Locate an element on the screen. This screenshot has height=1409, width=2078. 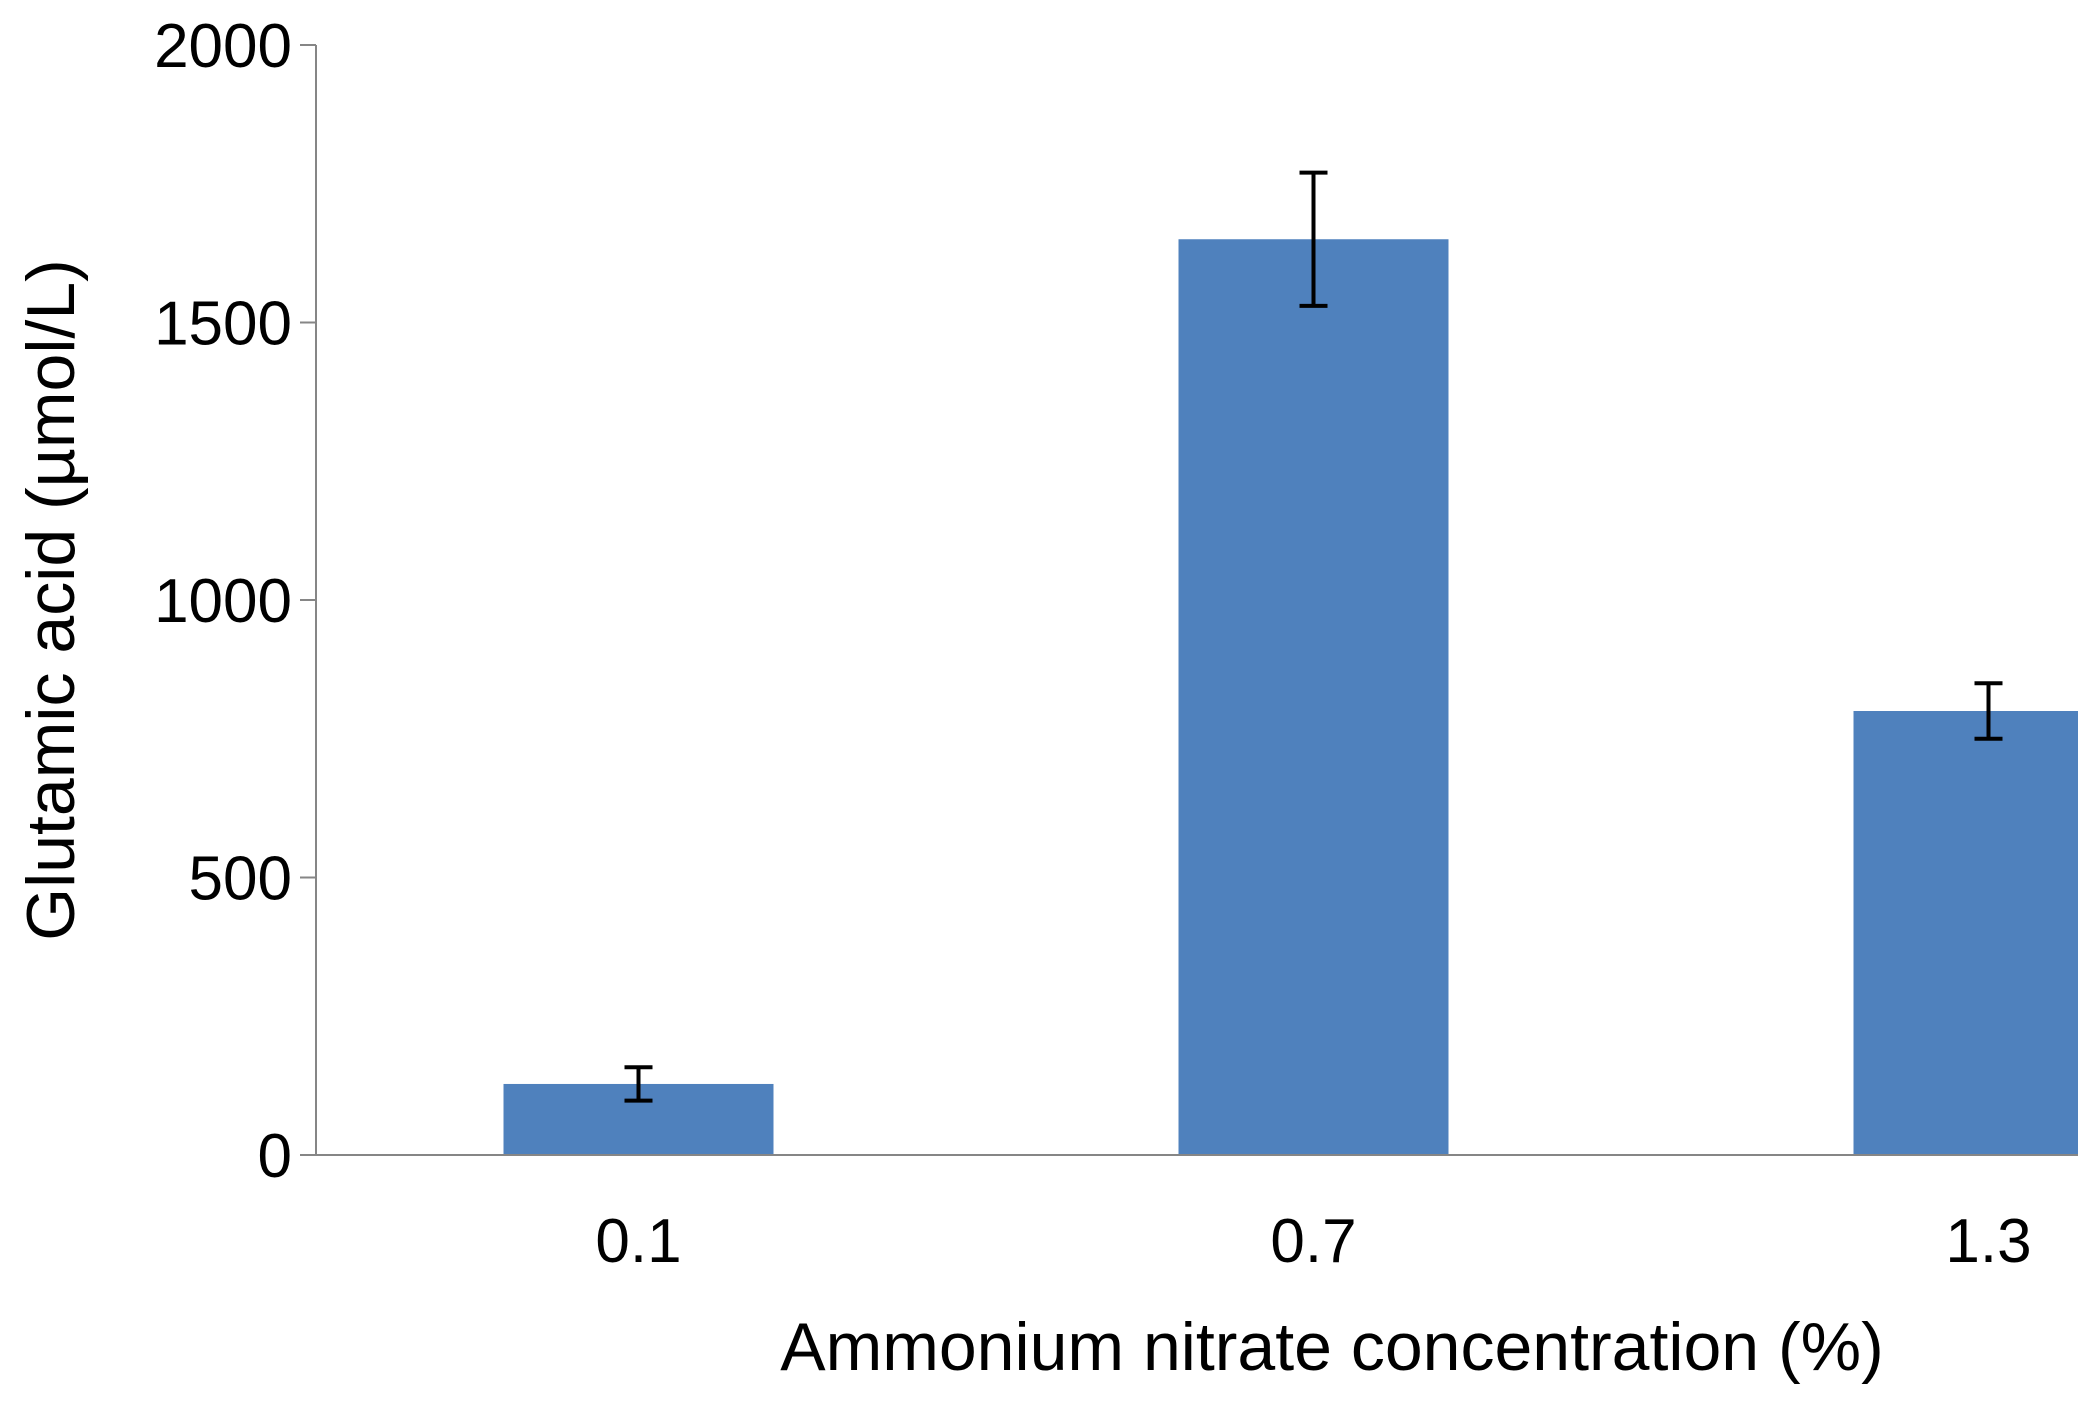
y-tick-label: 500 is located at coordinates (240, 879).